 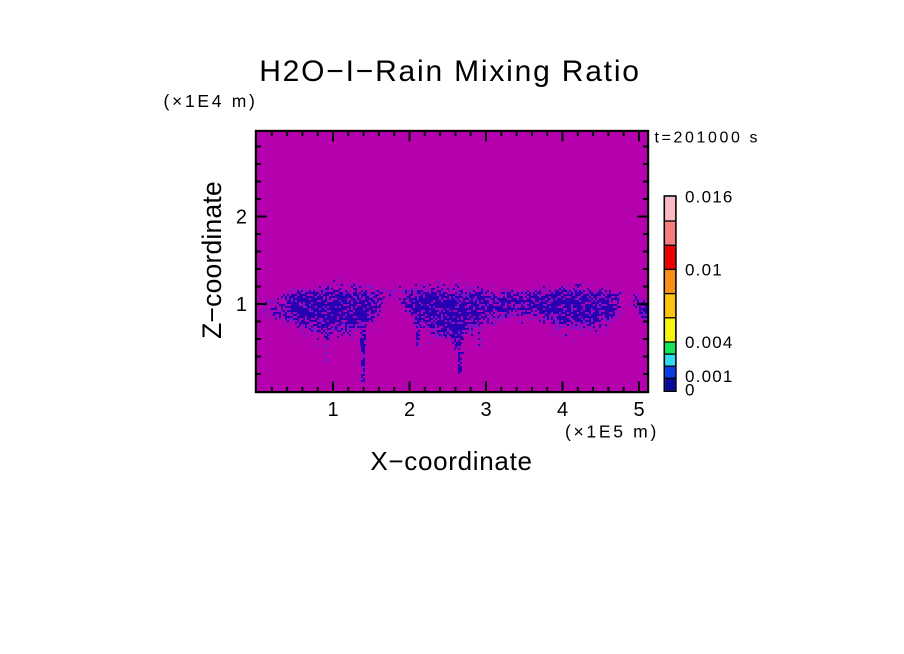 I want to click on svg-text: 4, so click(x=562, y=410).